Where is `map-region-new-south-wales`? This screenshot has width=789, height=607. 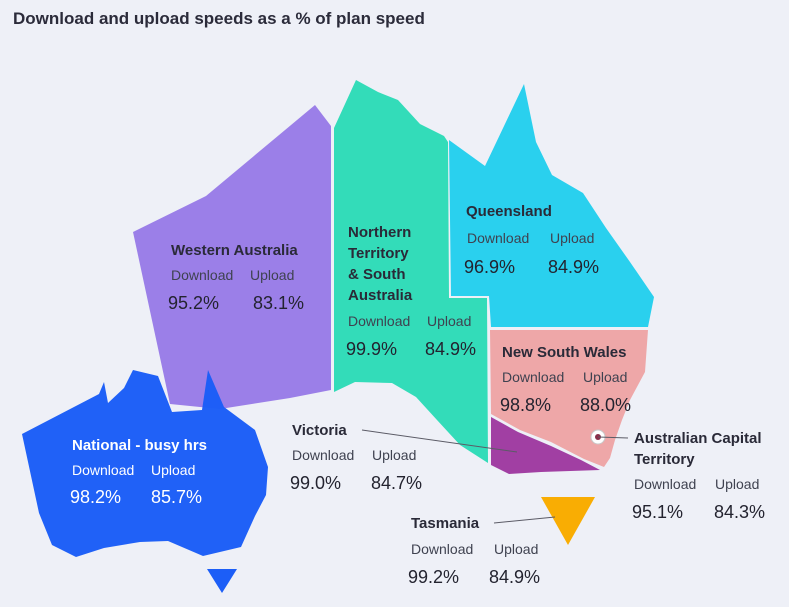 map-region-new-south-wales is located at coordinates (569, 398).